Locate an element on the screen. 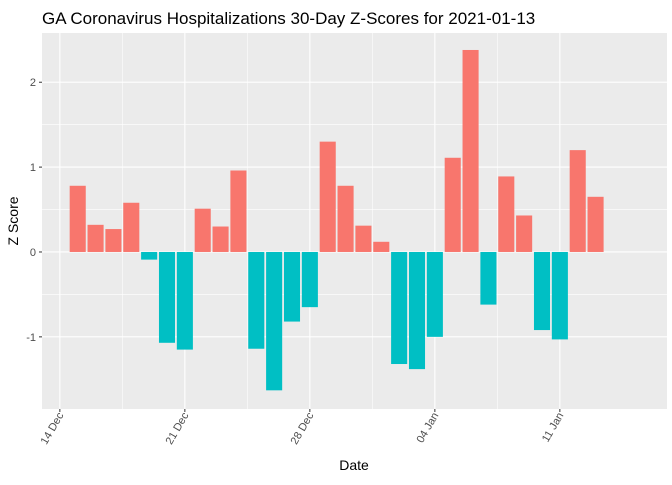 The width and height of the screenshot is (672, 485). y-tick-label: -1 is located at coordinates (31, 338).